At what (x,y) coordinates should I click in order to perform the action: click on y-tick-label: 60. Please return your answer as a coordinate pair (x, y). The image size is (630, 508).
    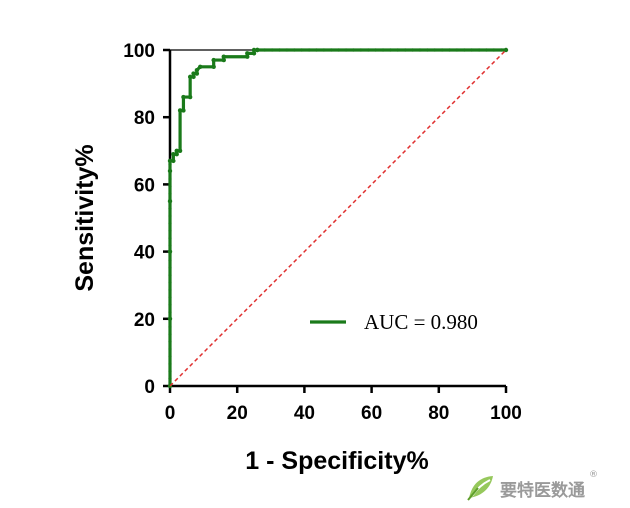
    Looking at the image, I should click on (144, 185).